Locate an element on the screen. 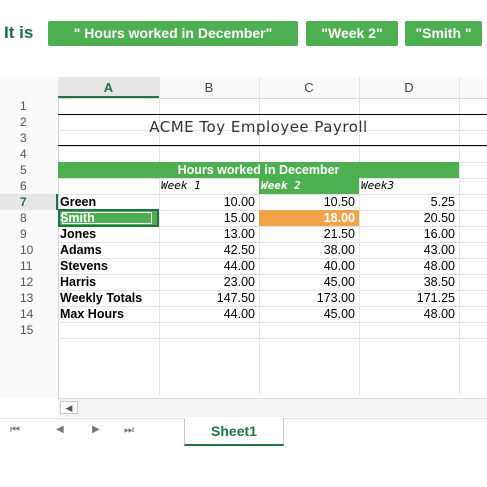 The width and height of the screenshot is (487, 487). row-number-15: 15 is located at coordinates (27, 330).